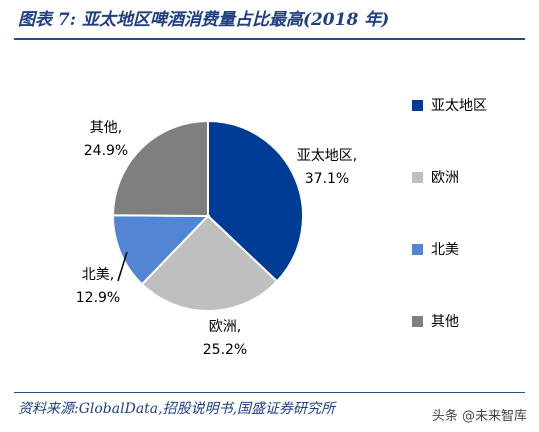 The height and width of the screenshot is (432, 539). Describe the element at coordinates (98, 275) in the screenshot. I see `slice-category-label: 北美,` at that location.